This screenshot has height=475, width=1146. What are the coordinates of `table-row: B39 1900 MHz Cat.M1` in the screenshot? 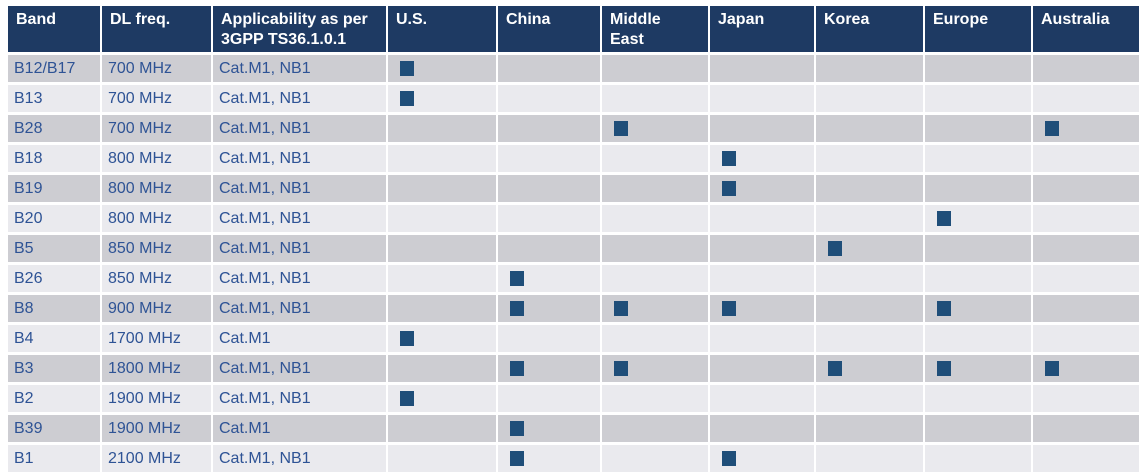 It's located at (573, 428).